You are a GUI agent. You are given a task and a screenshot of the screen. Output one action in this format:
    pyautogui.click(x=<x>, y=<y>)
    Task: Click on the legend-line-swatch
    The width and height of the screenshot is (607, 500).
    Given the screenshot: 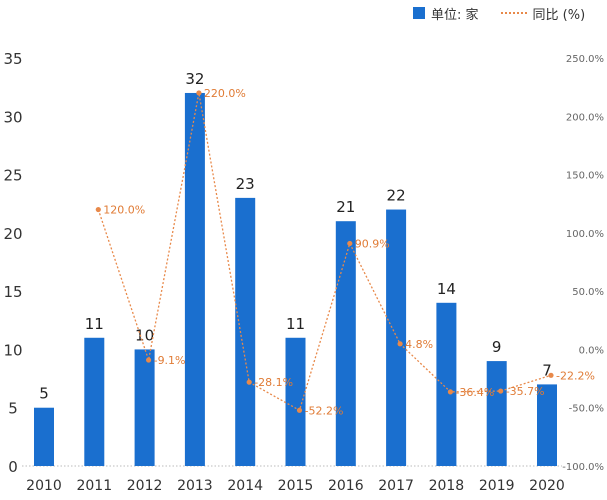 What is the action you would take?
    pyautogui.click(x=513, y=13)
    